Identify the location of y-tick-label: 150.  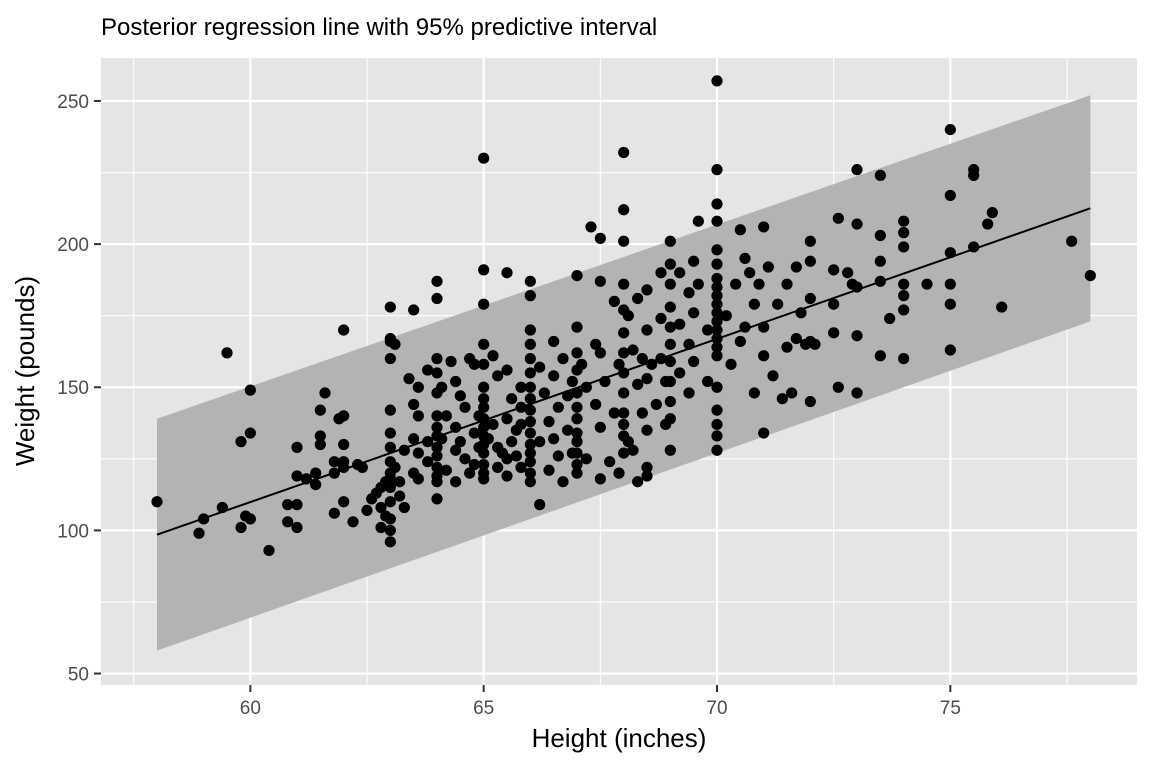
(73, 388).